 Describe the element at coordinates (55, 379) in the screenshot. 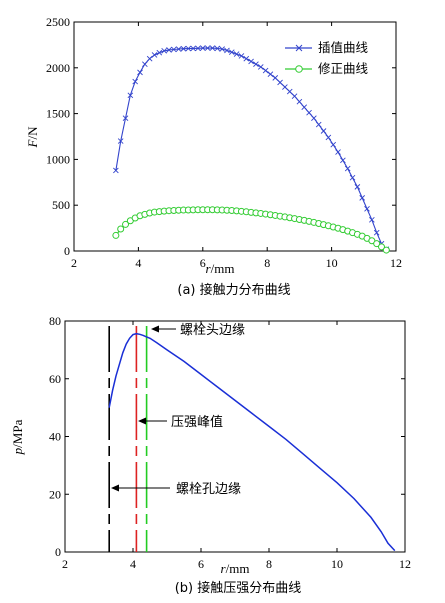

I see `y-tick-label: 60` at that location.